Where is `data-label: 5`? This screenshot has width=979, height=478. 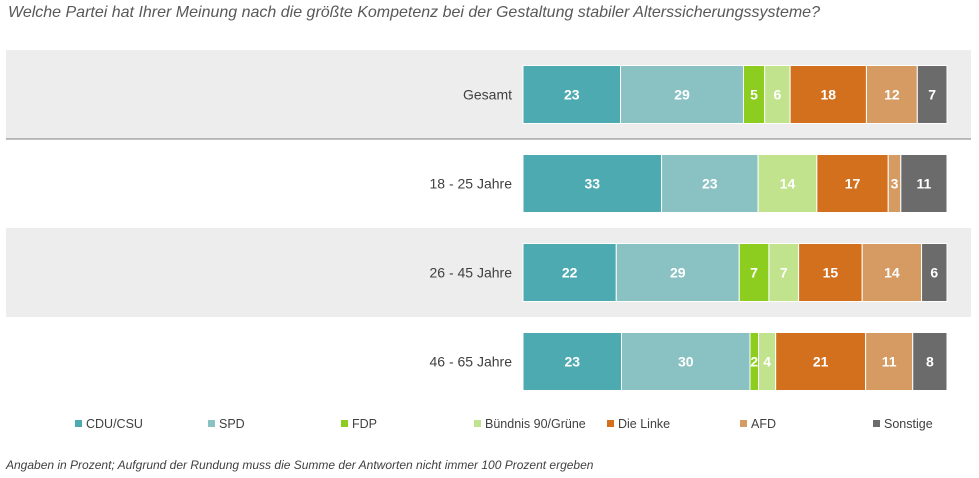
data-label: 5 is located at coordinates (754, 95).